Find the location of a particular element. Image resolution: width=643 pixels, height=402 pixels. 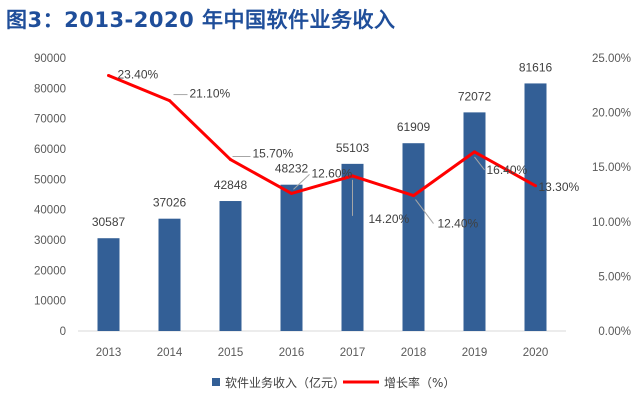

right-tick-label: 15.00% is located at coordinates (611, 168).